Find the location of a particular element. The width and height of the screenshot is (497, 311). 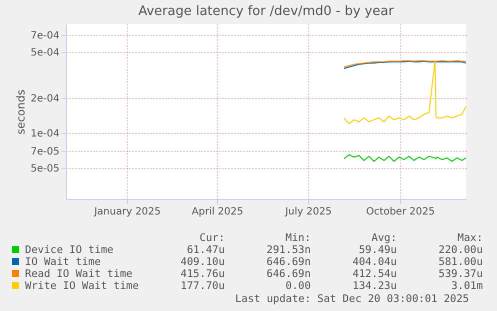

legend-label: Device IO time is located at coordinates (69, 250).